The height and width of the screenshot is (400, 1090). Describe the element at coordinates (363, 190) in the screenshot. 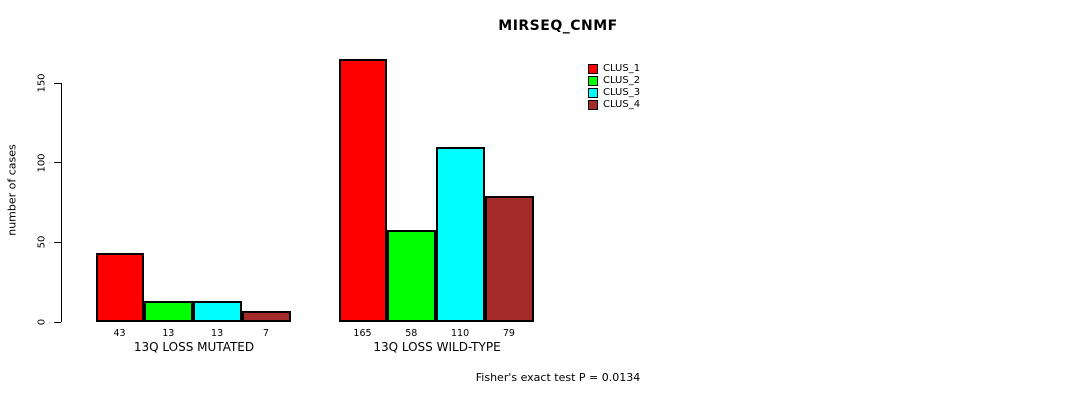

I see `bar-clus_1-wildtype` at that location.